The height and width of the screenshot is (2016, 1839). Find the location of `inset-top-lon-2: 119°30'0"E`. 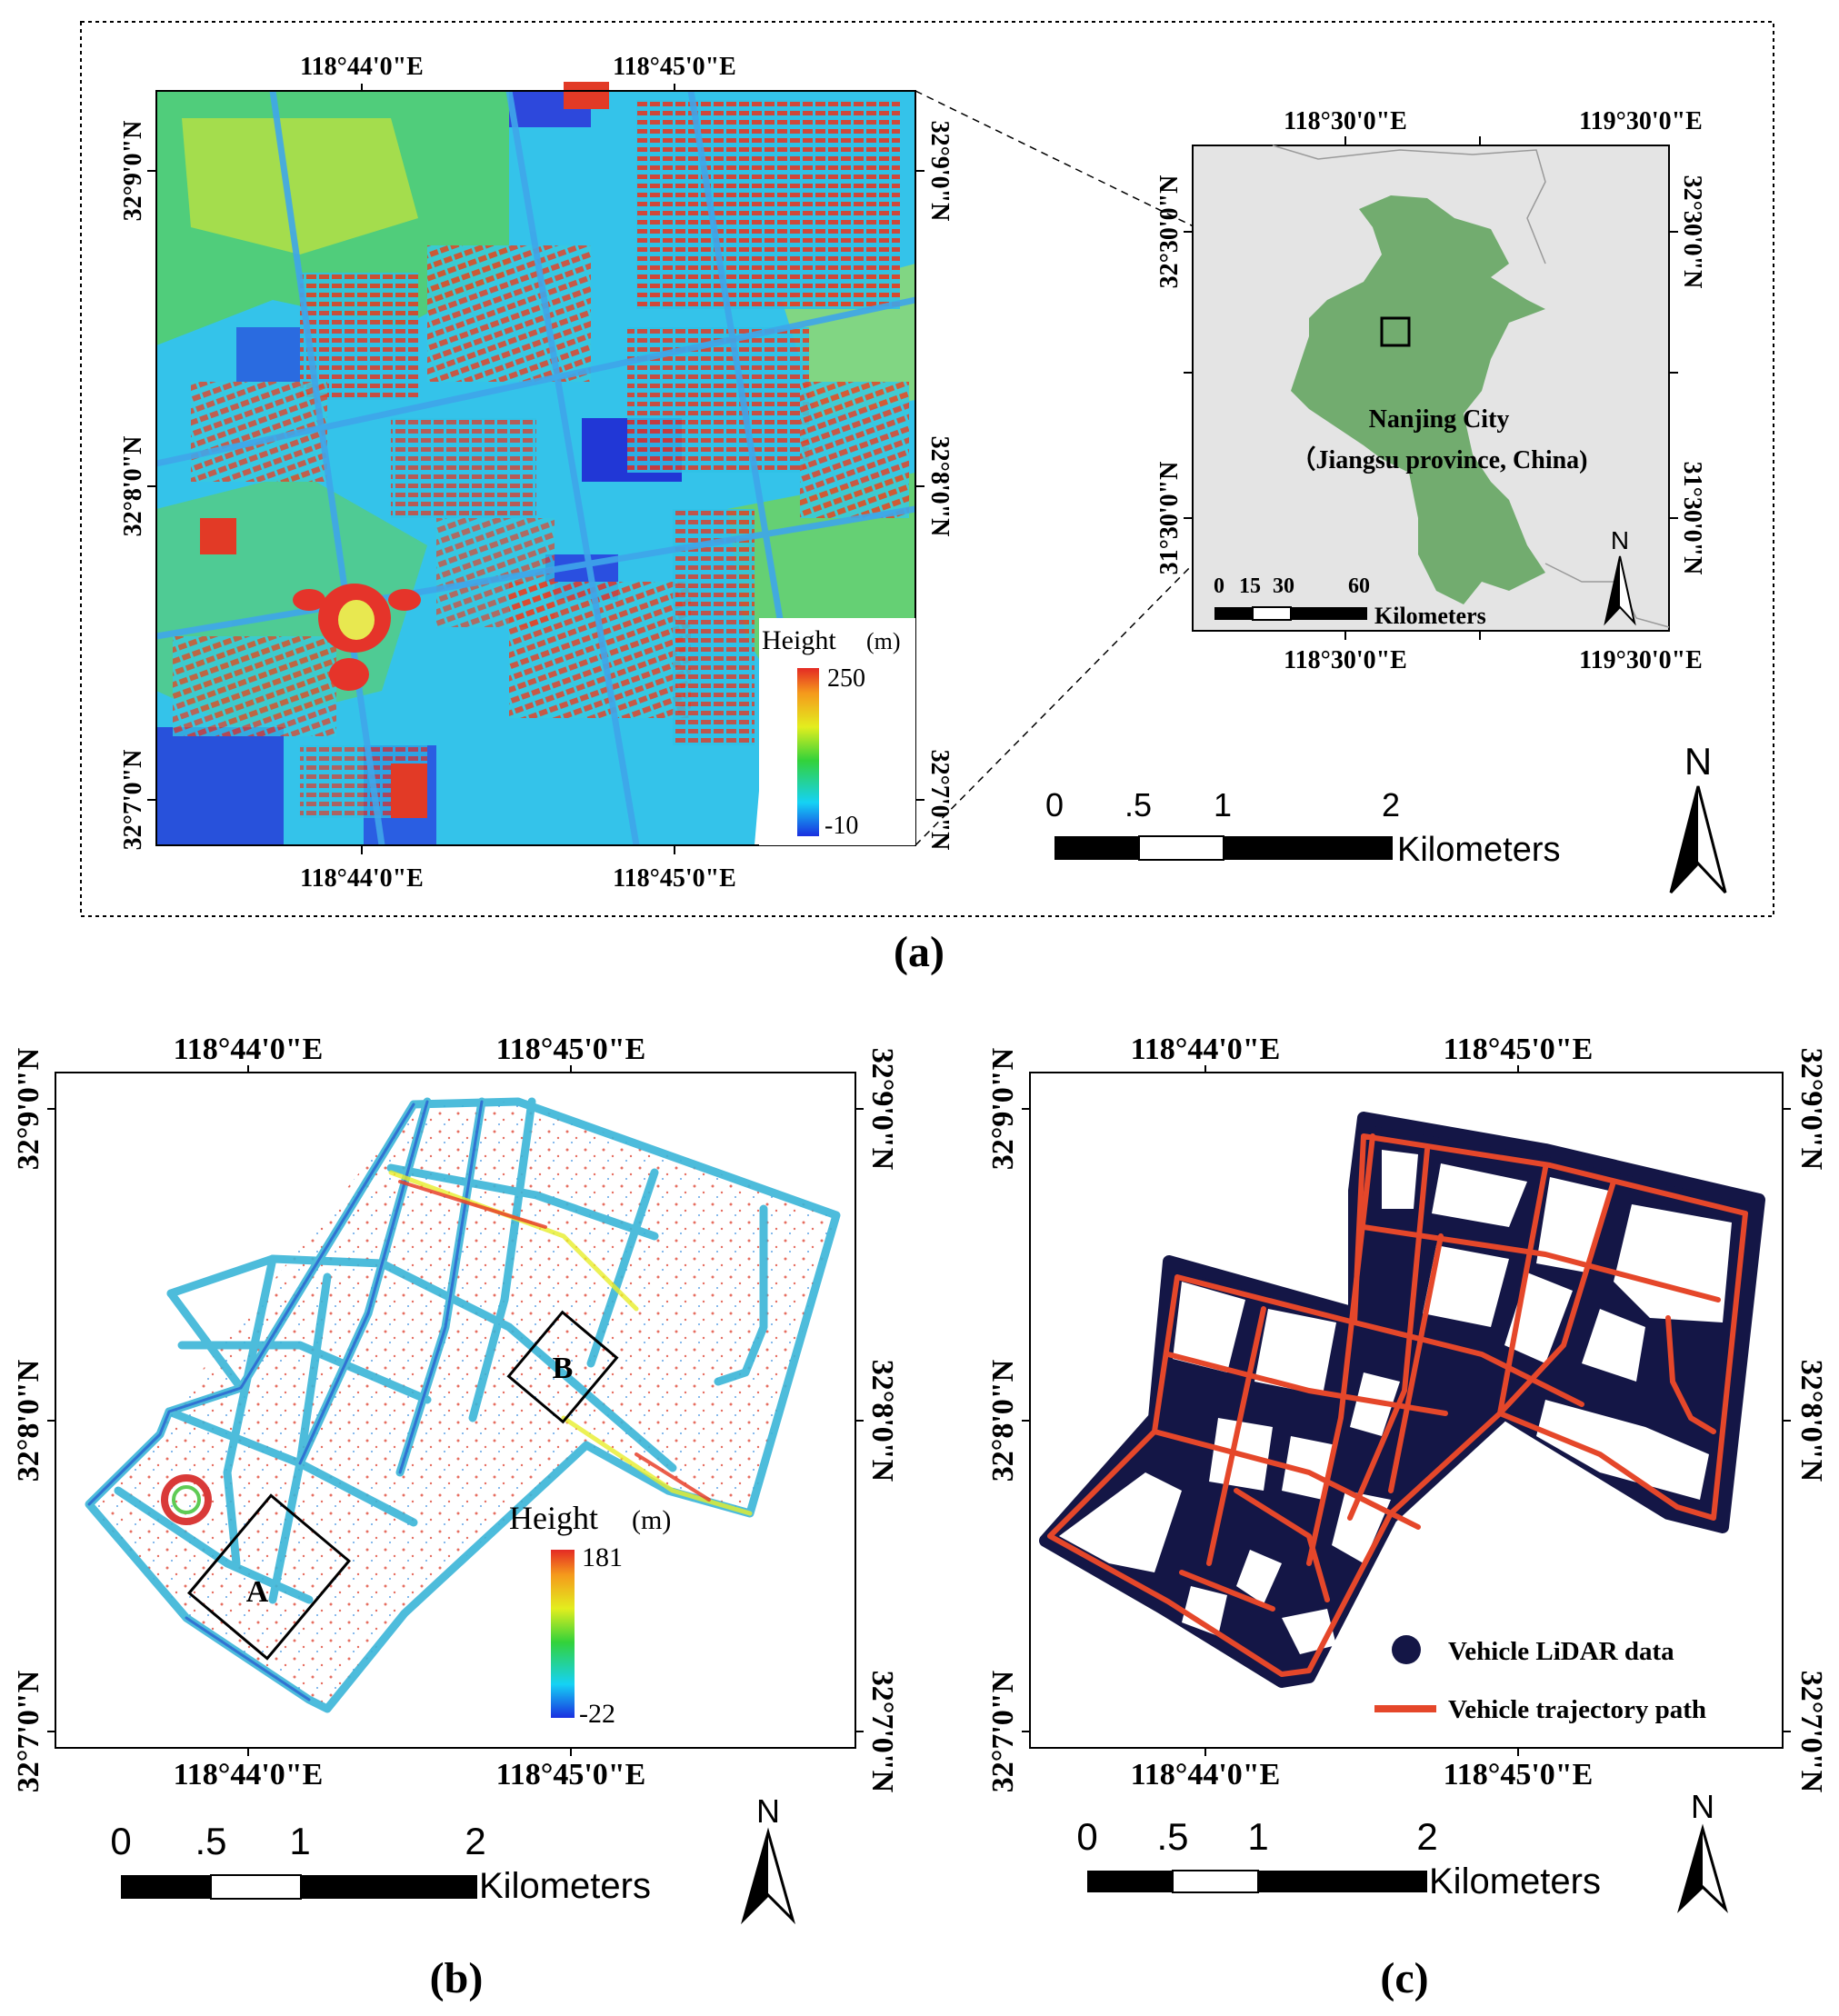

inset-top-lon-2: 119°30'0"E is located at coordinates (1641, 121).